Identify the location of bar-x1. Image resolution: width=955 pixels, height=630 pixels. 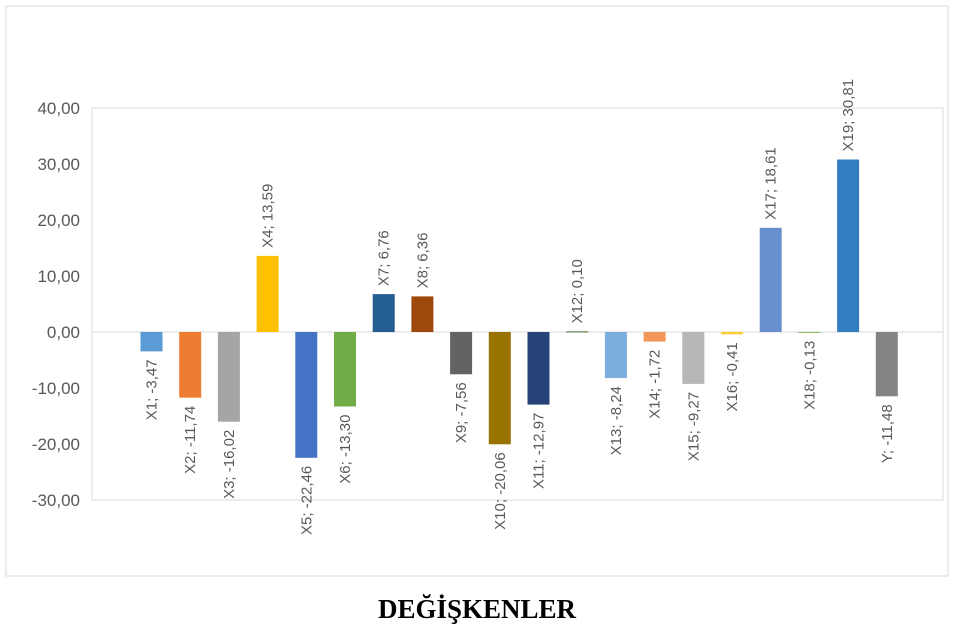
(151, 342).